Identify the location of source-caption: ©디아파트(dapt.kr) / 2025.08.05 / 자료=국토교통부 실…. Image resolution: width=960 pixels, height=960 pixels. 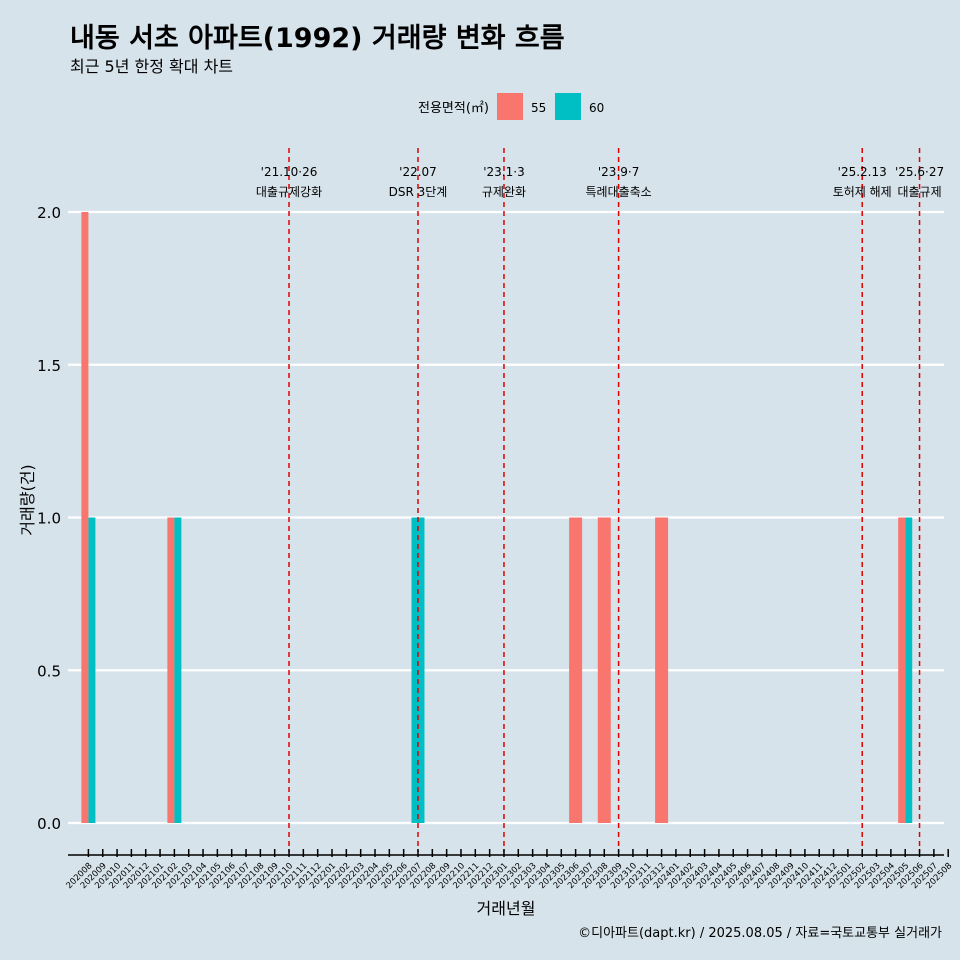
(760, 933).